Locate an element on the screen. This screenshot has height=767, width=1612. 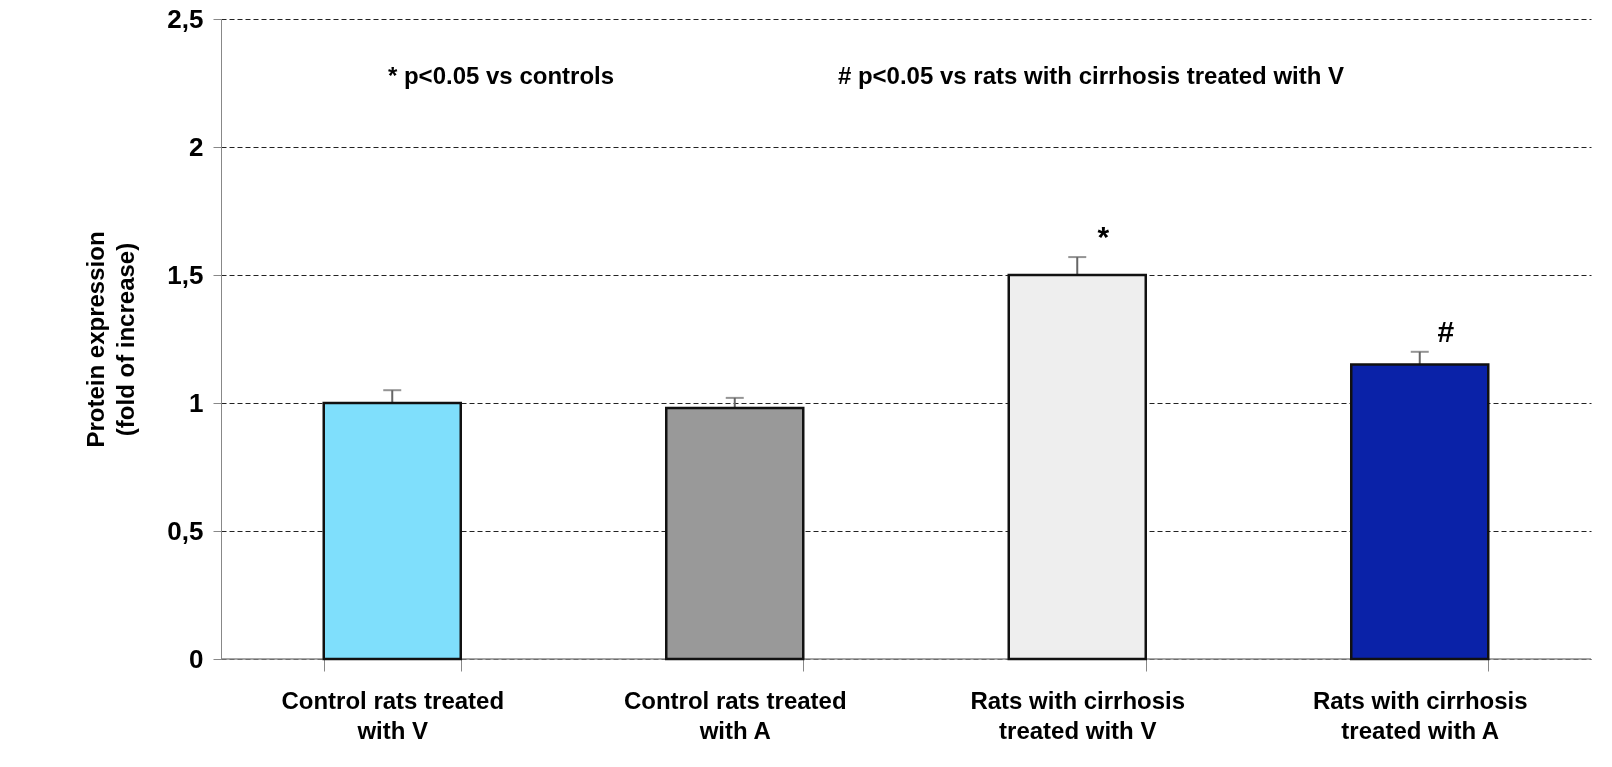
x-tick-label: Control rats treated with V is located at coordinates (393, 715).